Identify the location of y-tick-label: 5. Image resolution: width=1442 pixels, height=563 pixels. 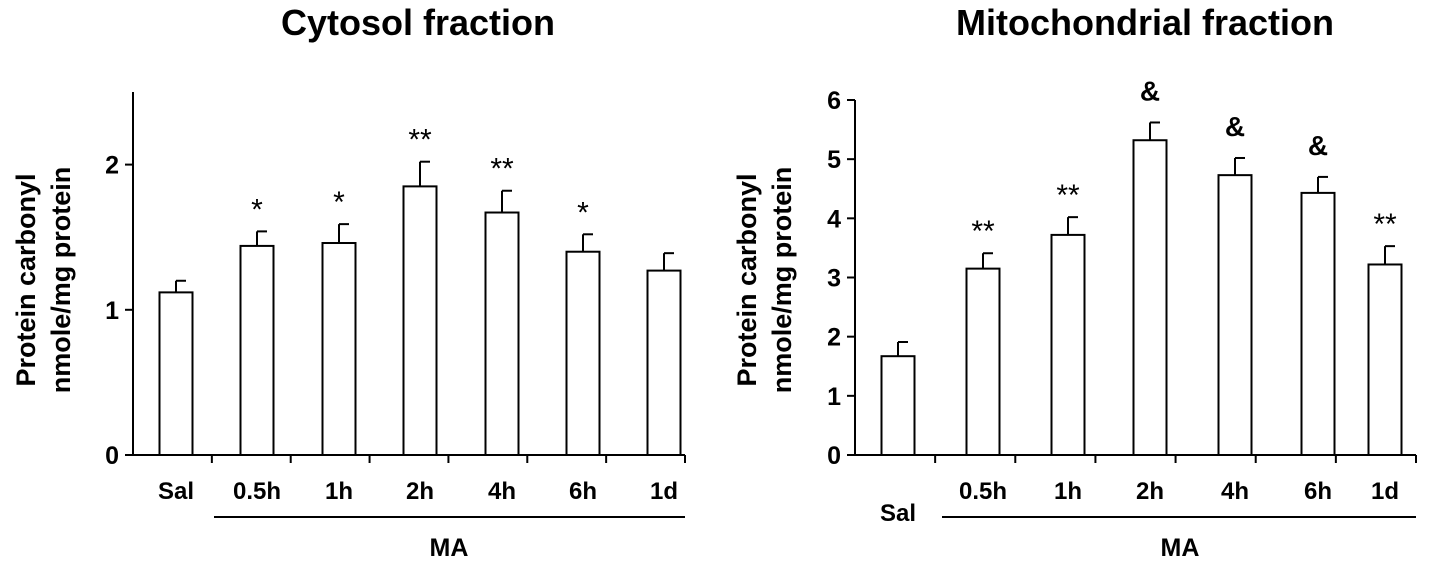
(834, 160).